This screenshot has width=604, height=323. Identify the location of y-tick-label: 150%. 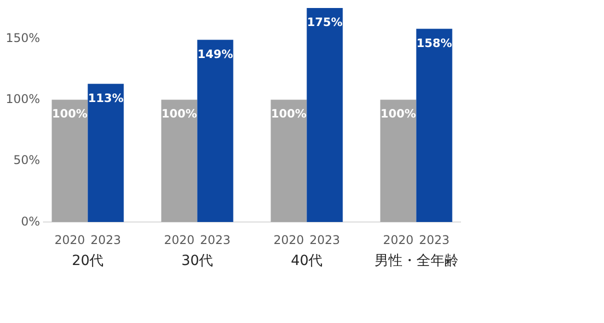
(23, 37).